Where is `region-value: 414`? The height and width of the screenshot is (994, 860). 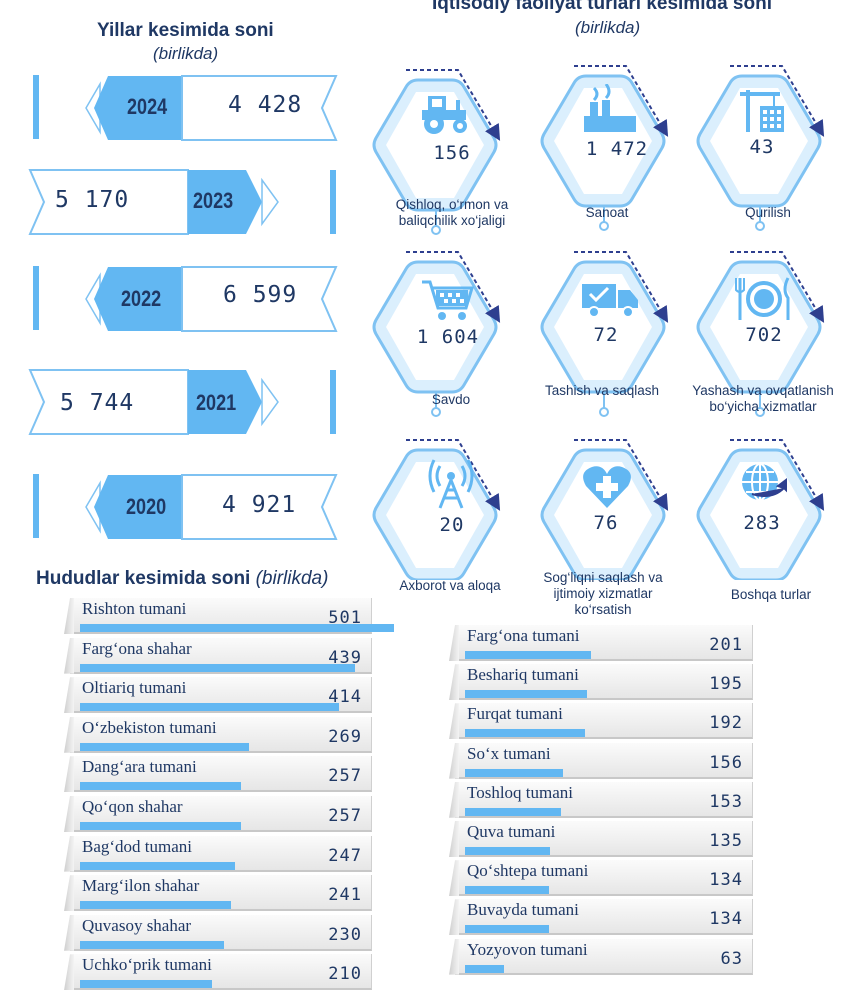 region-value: 414 is located at coordinates (345, 697).